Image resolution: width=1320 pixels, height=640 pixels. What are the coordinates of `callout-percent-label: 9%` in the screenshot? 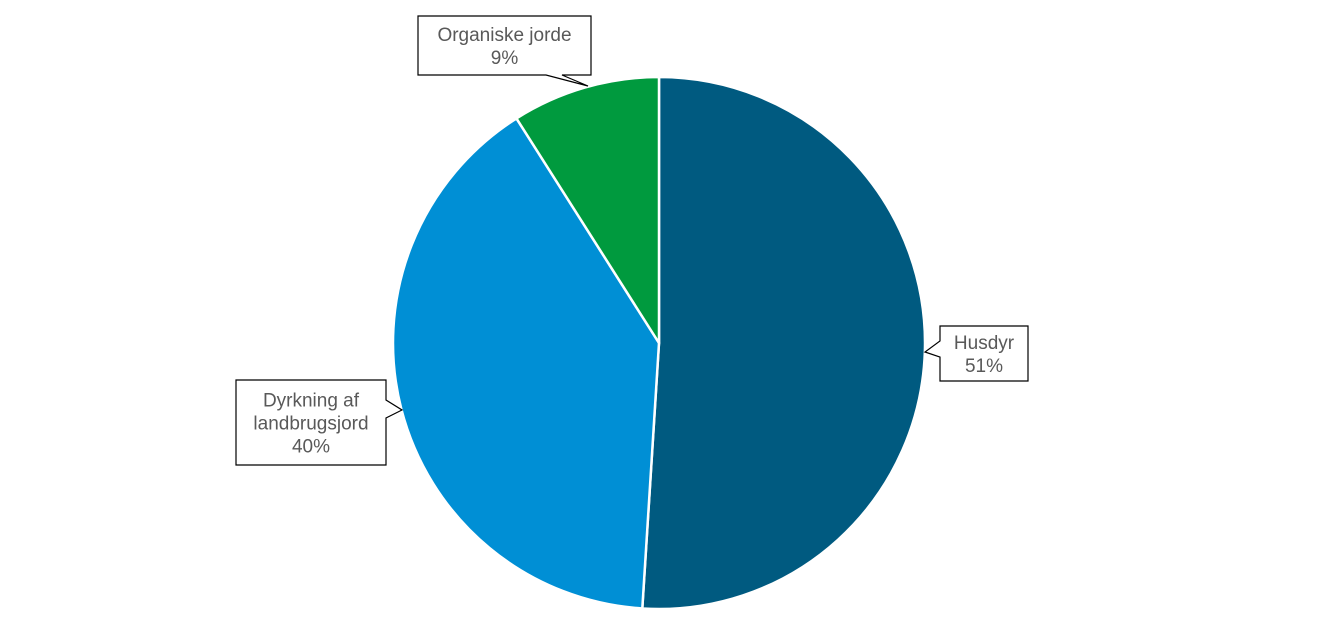 It's located at (505, 58).